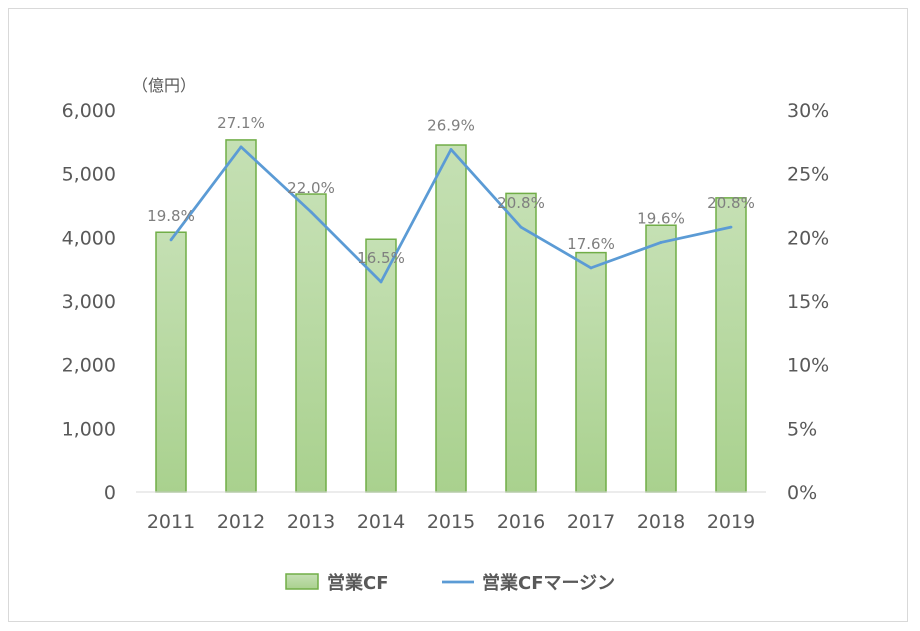  Describe the element at coordinates (802, 429) in the screenshot. I see `y-right-tick: 5%` at that location.